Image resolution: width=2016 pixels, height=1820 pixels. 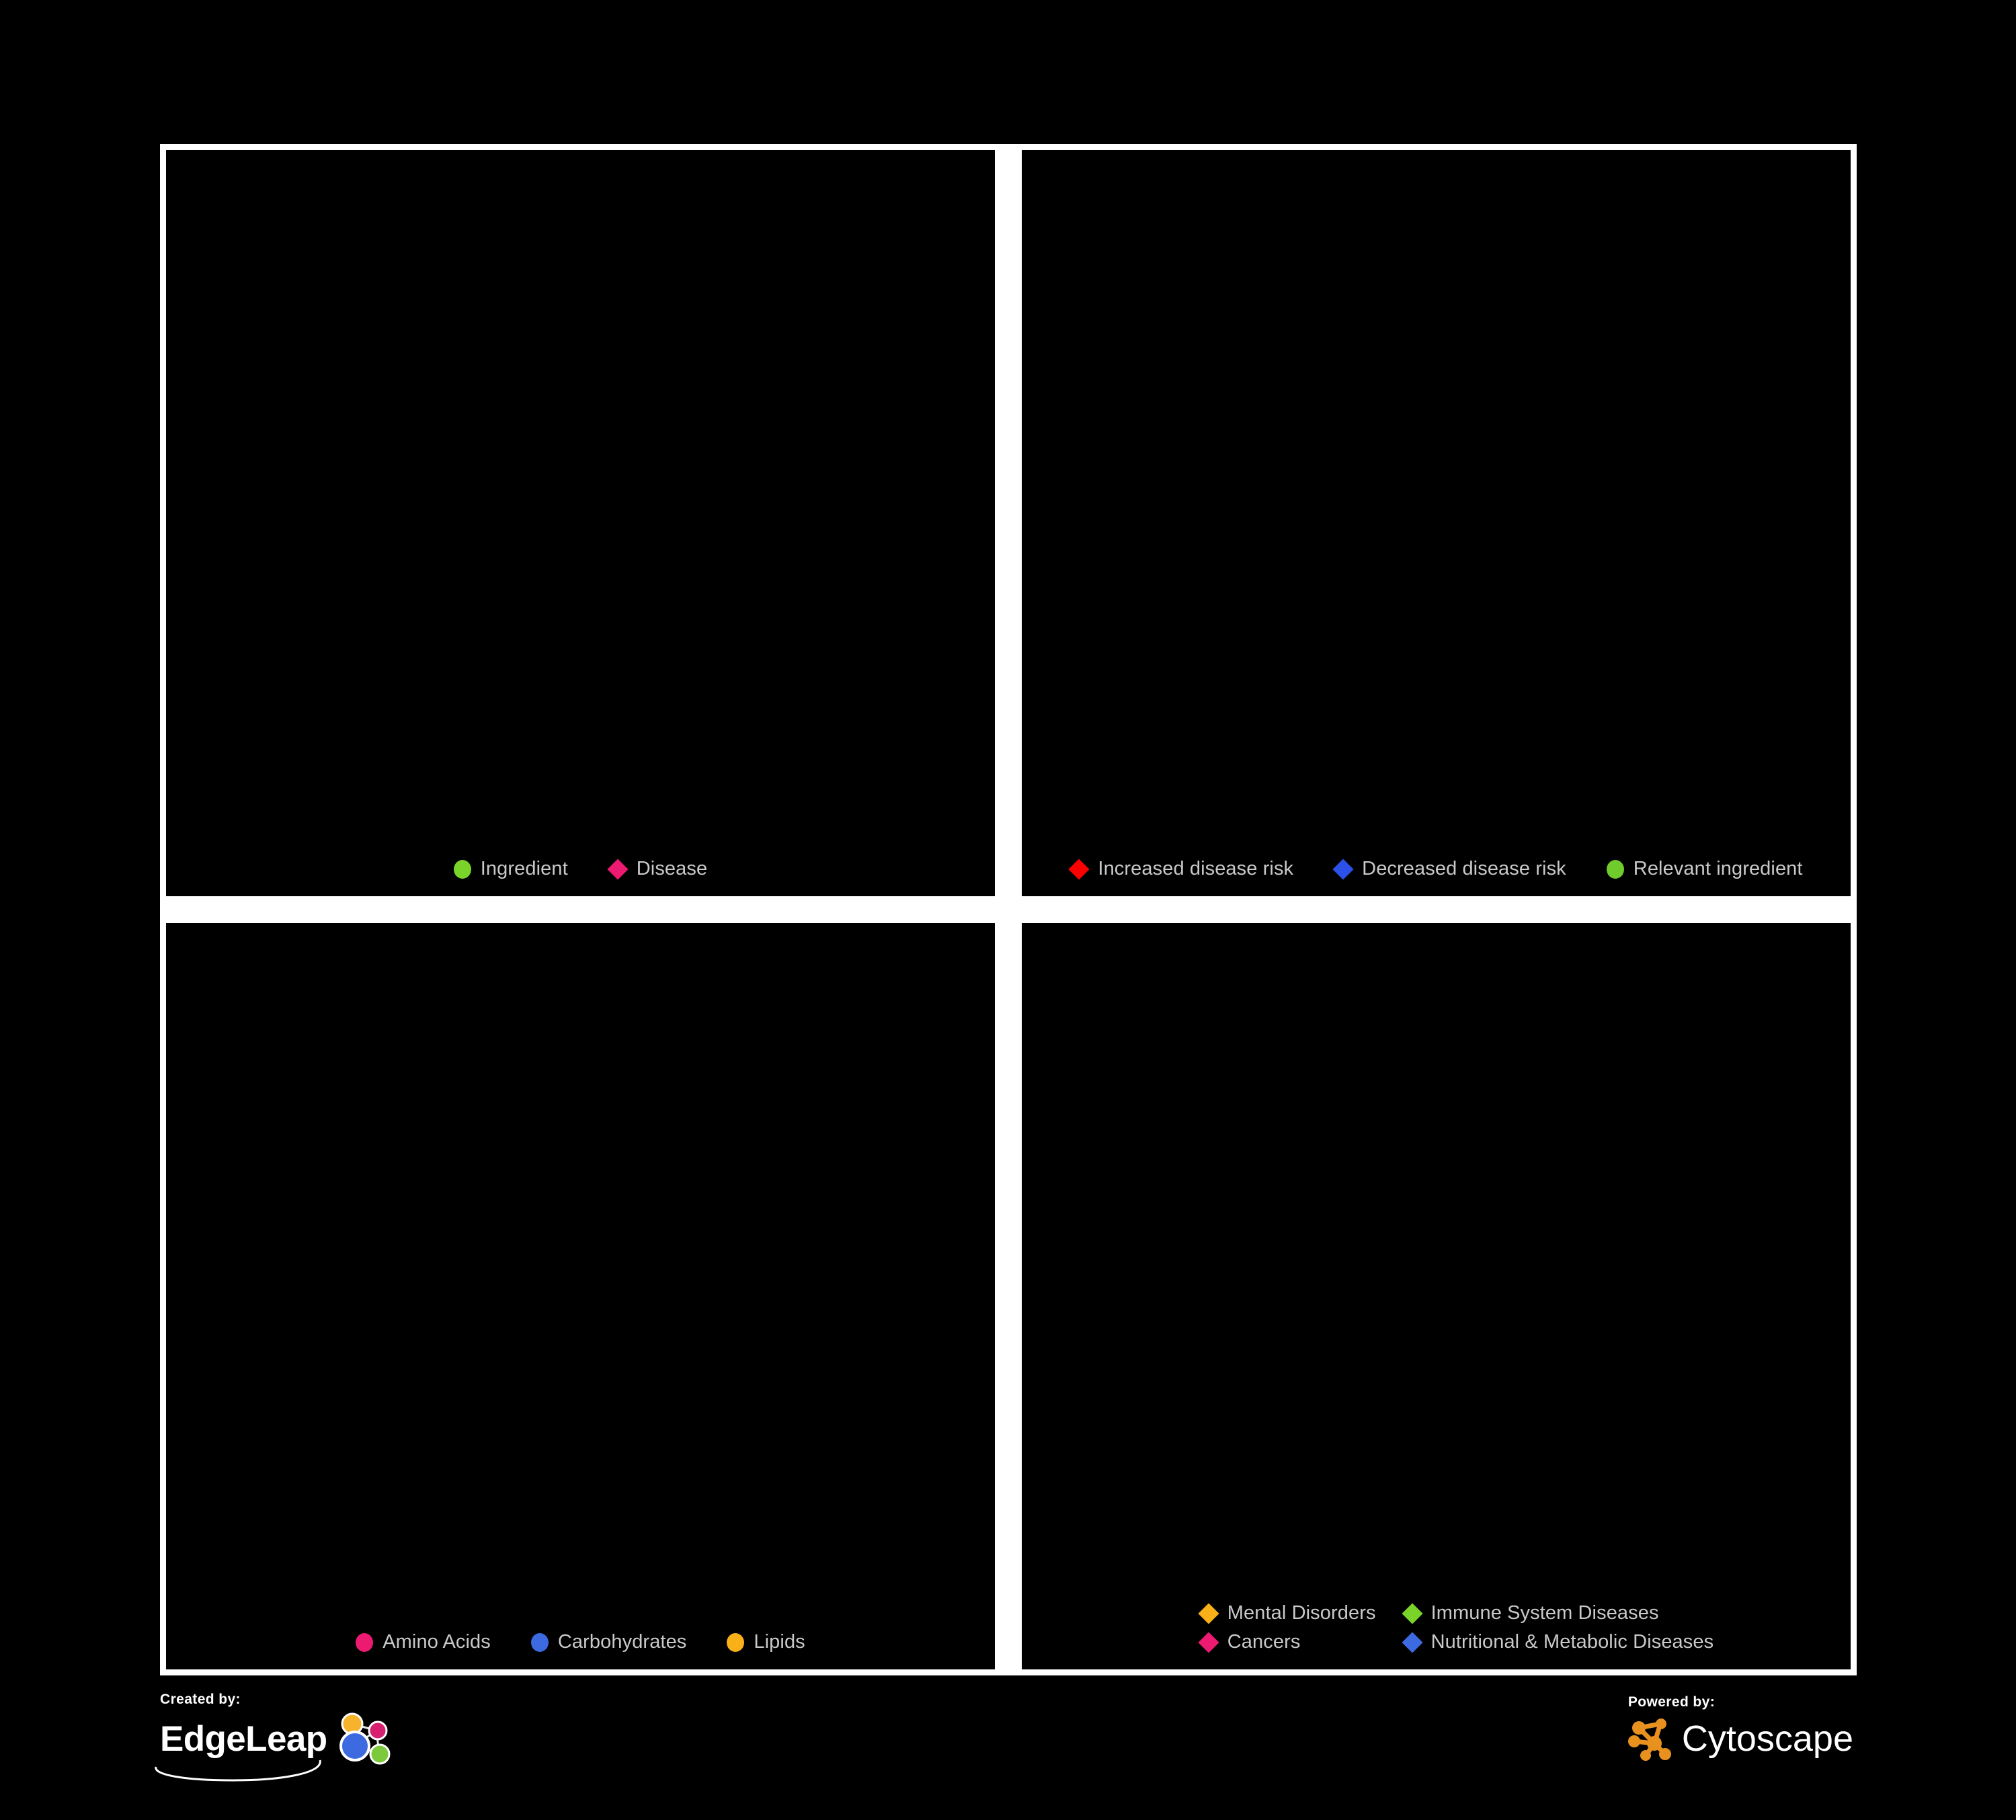 I want to click on edgeleap-logo-row: EdgeLeap, so click(x=277, y=1738).